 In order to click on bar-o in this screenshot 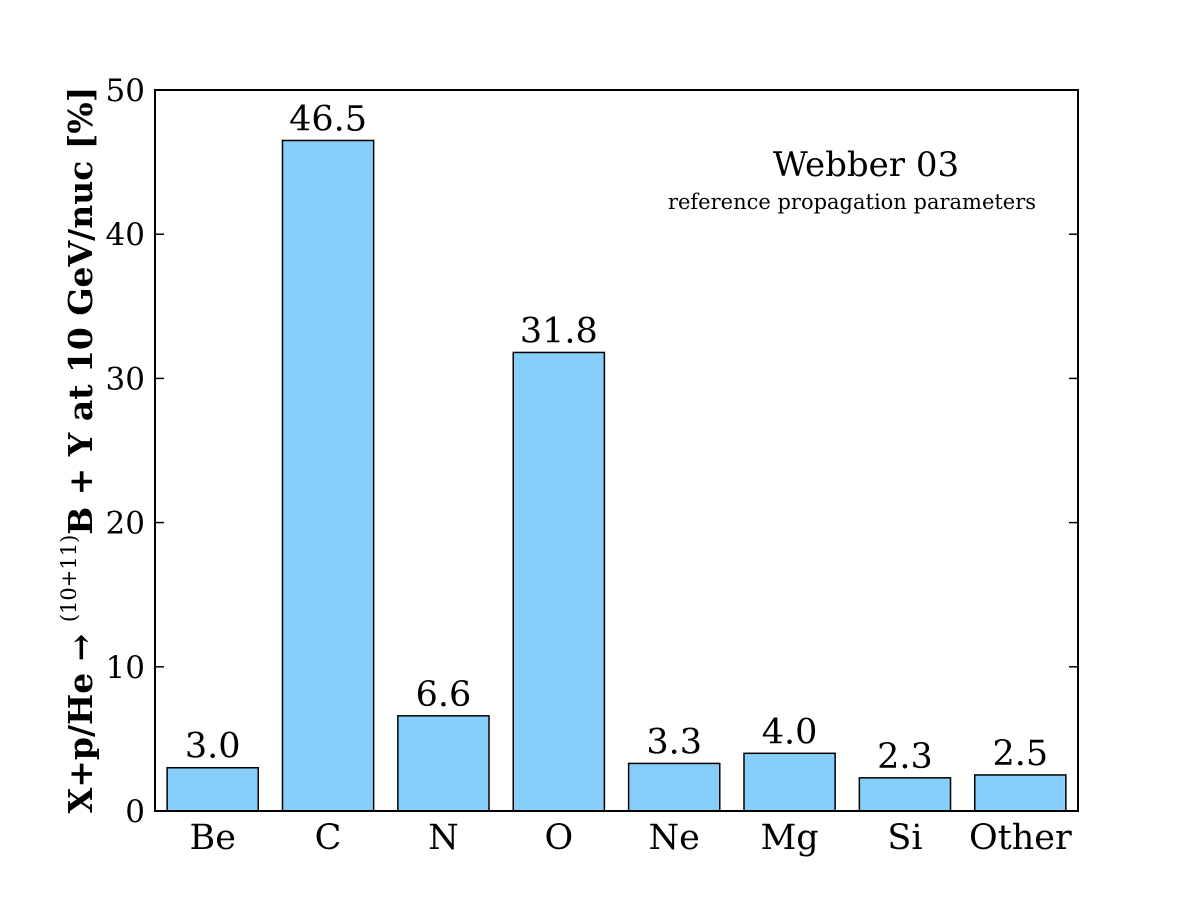, I will do `click(559, 581)`.